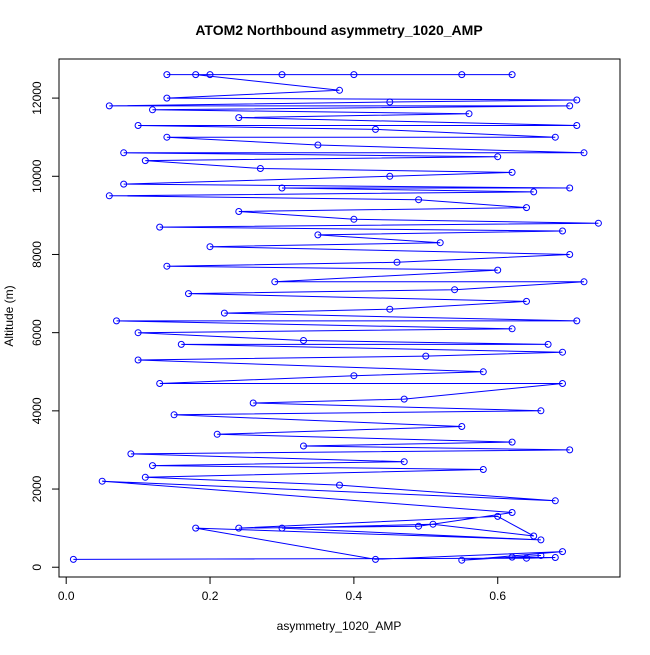  What do you see at coordinates (9, 315) in the screenshot?
I see `y-axis-label: Altitude (m)` at bounding box center [9, 315].